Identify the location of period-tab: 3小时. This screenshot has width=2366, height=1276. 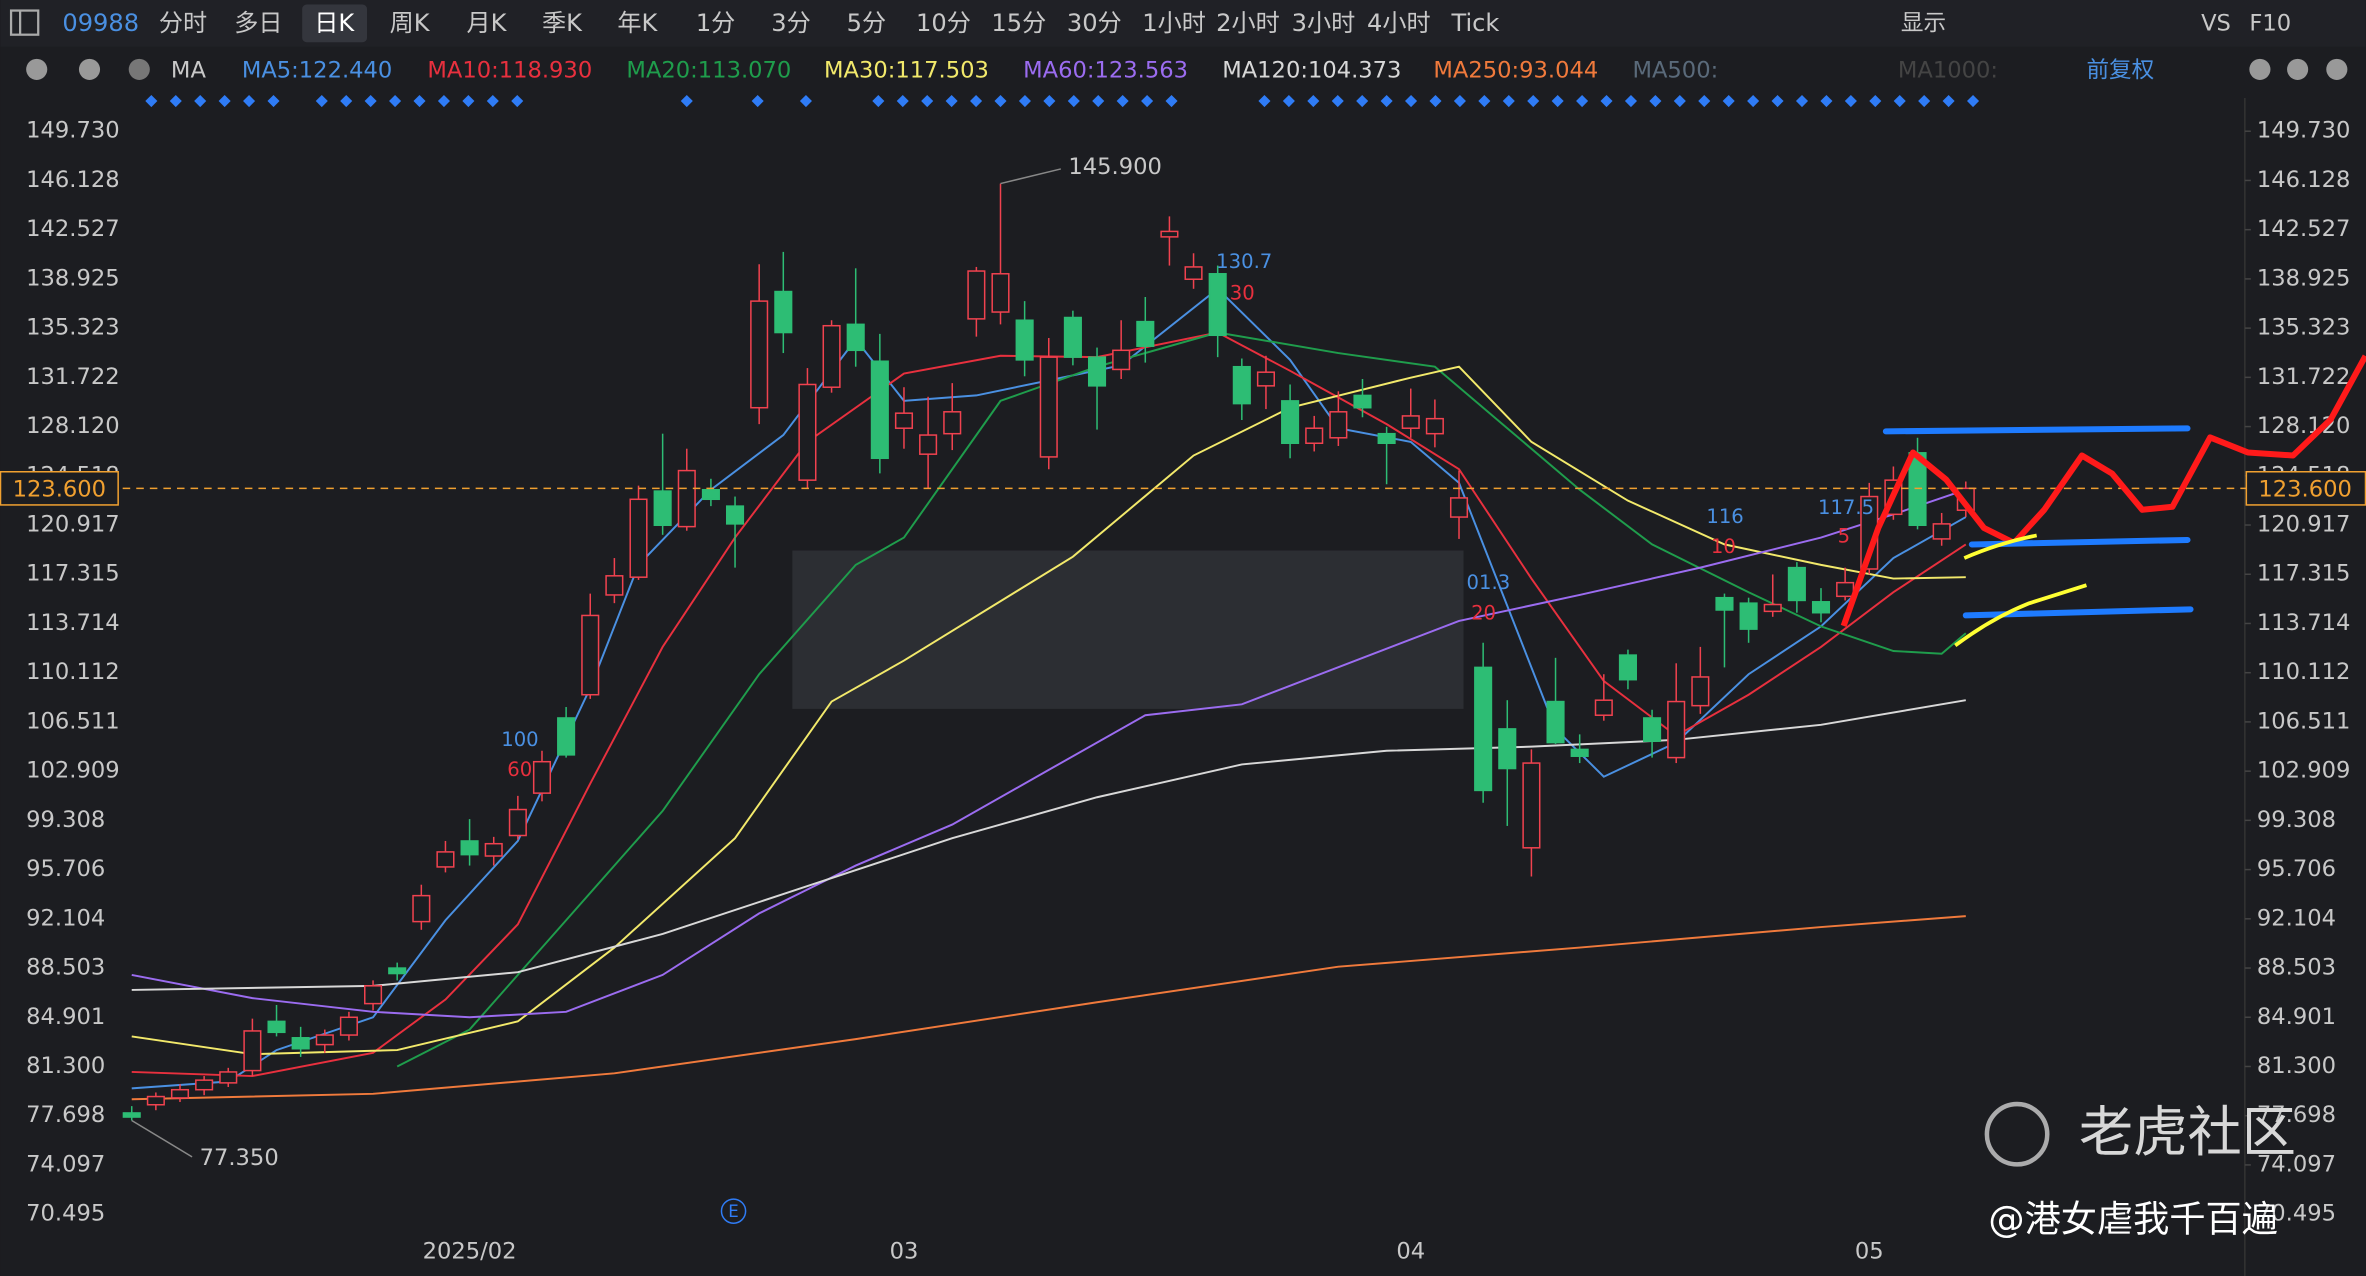
(1324, 23).